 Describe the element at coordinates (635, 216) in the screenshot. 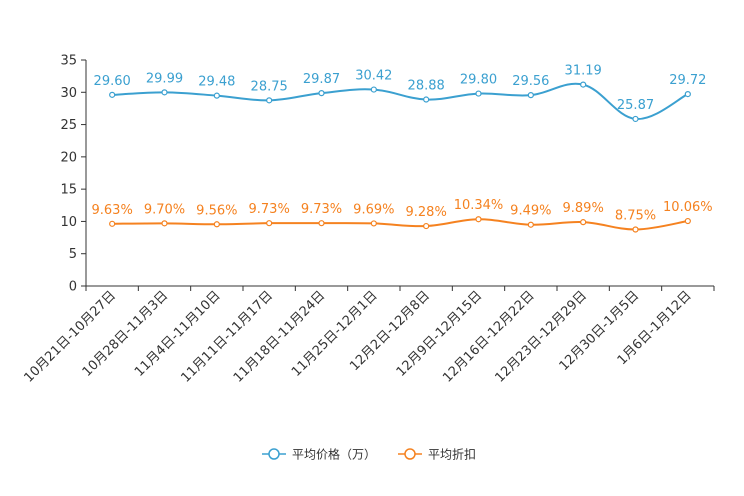

I see `data-label: 8.75%` at that location.